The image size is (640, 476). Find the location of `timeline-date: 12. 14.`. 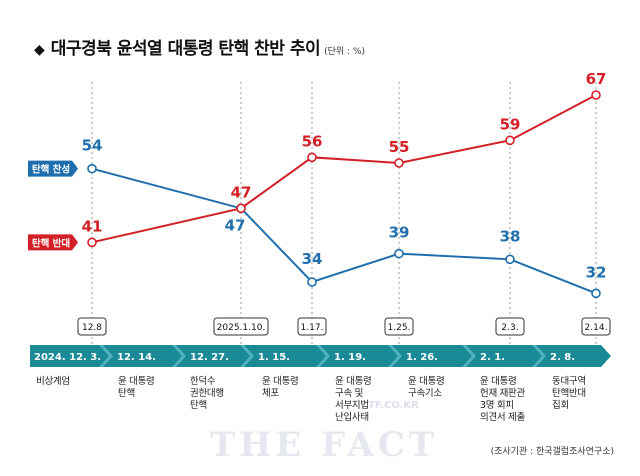

timeline-date: 12. 14. is located at coordinates (136, 357).